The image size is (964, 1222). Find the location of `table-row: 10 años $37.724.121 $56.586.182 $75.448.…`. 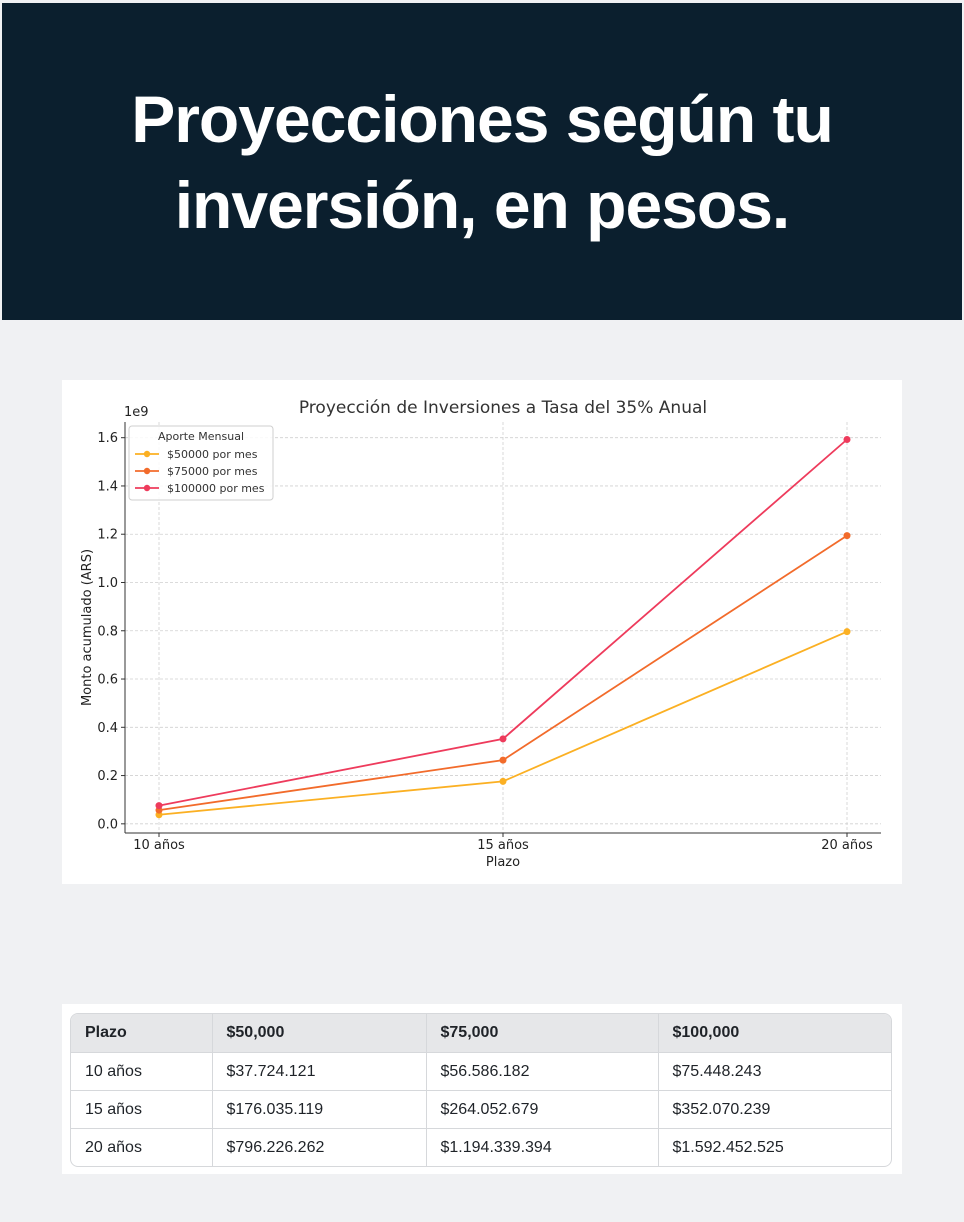

table-row: 10 años $37.724.121 $56.586.182 $75.448.… is located at coordinates (481, 1071).